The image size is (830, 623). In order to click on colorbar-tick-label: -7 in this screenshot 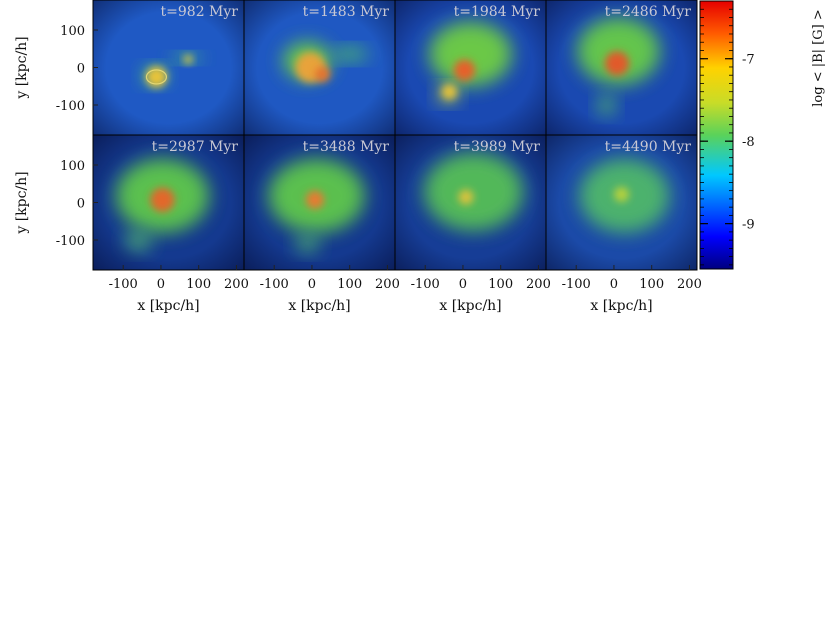, I will do `click(748, 60)`.